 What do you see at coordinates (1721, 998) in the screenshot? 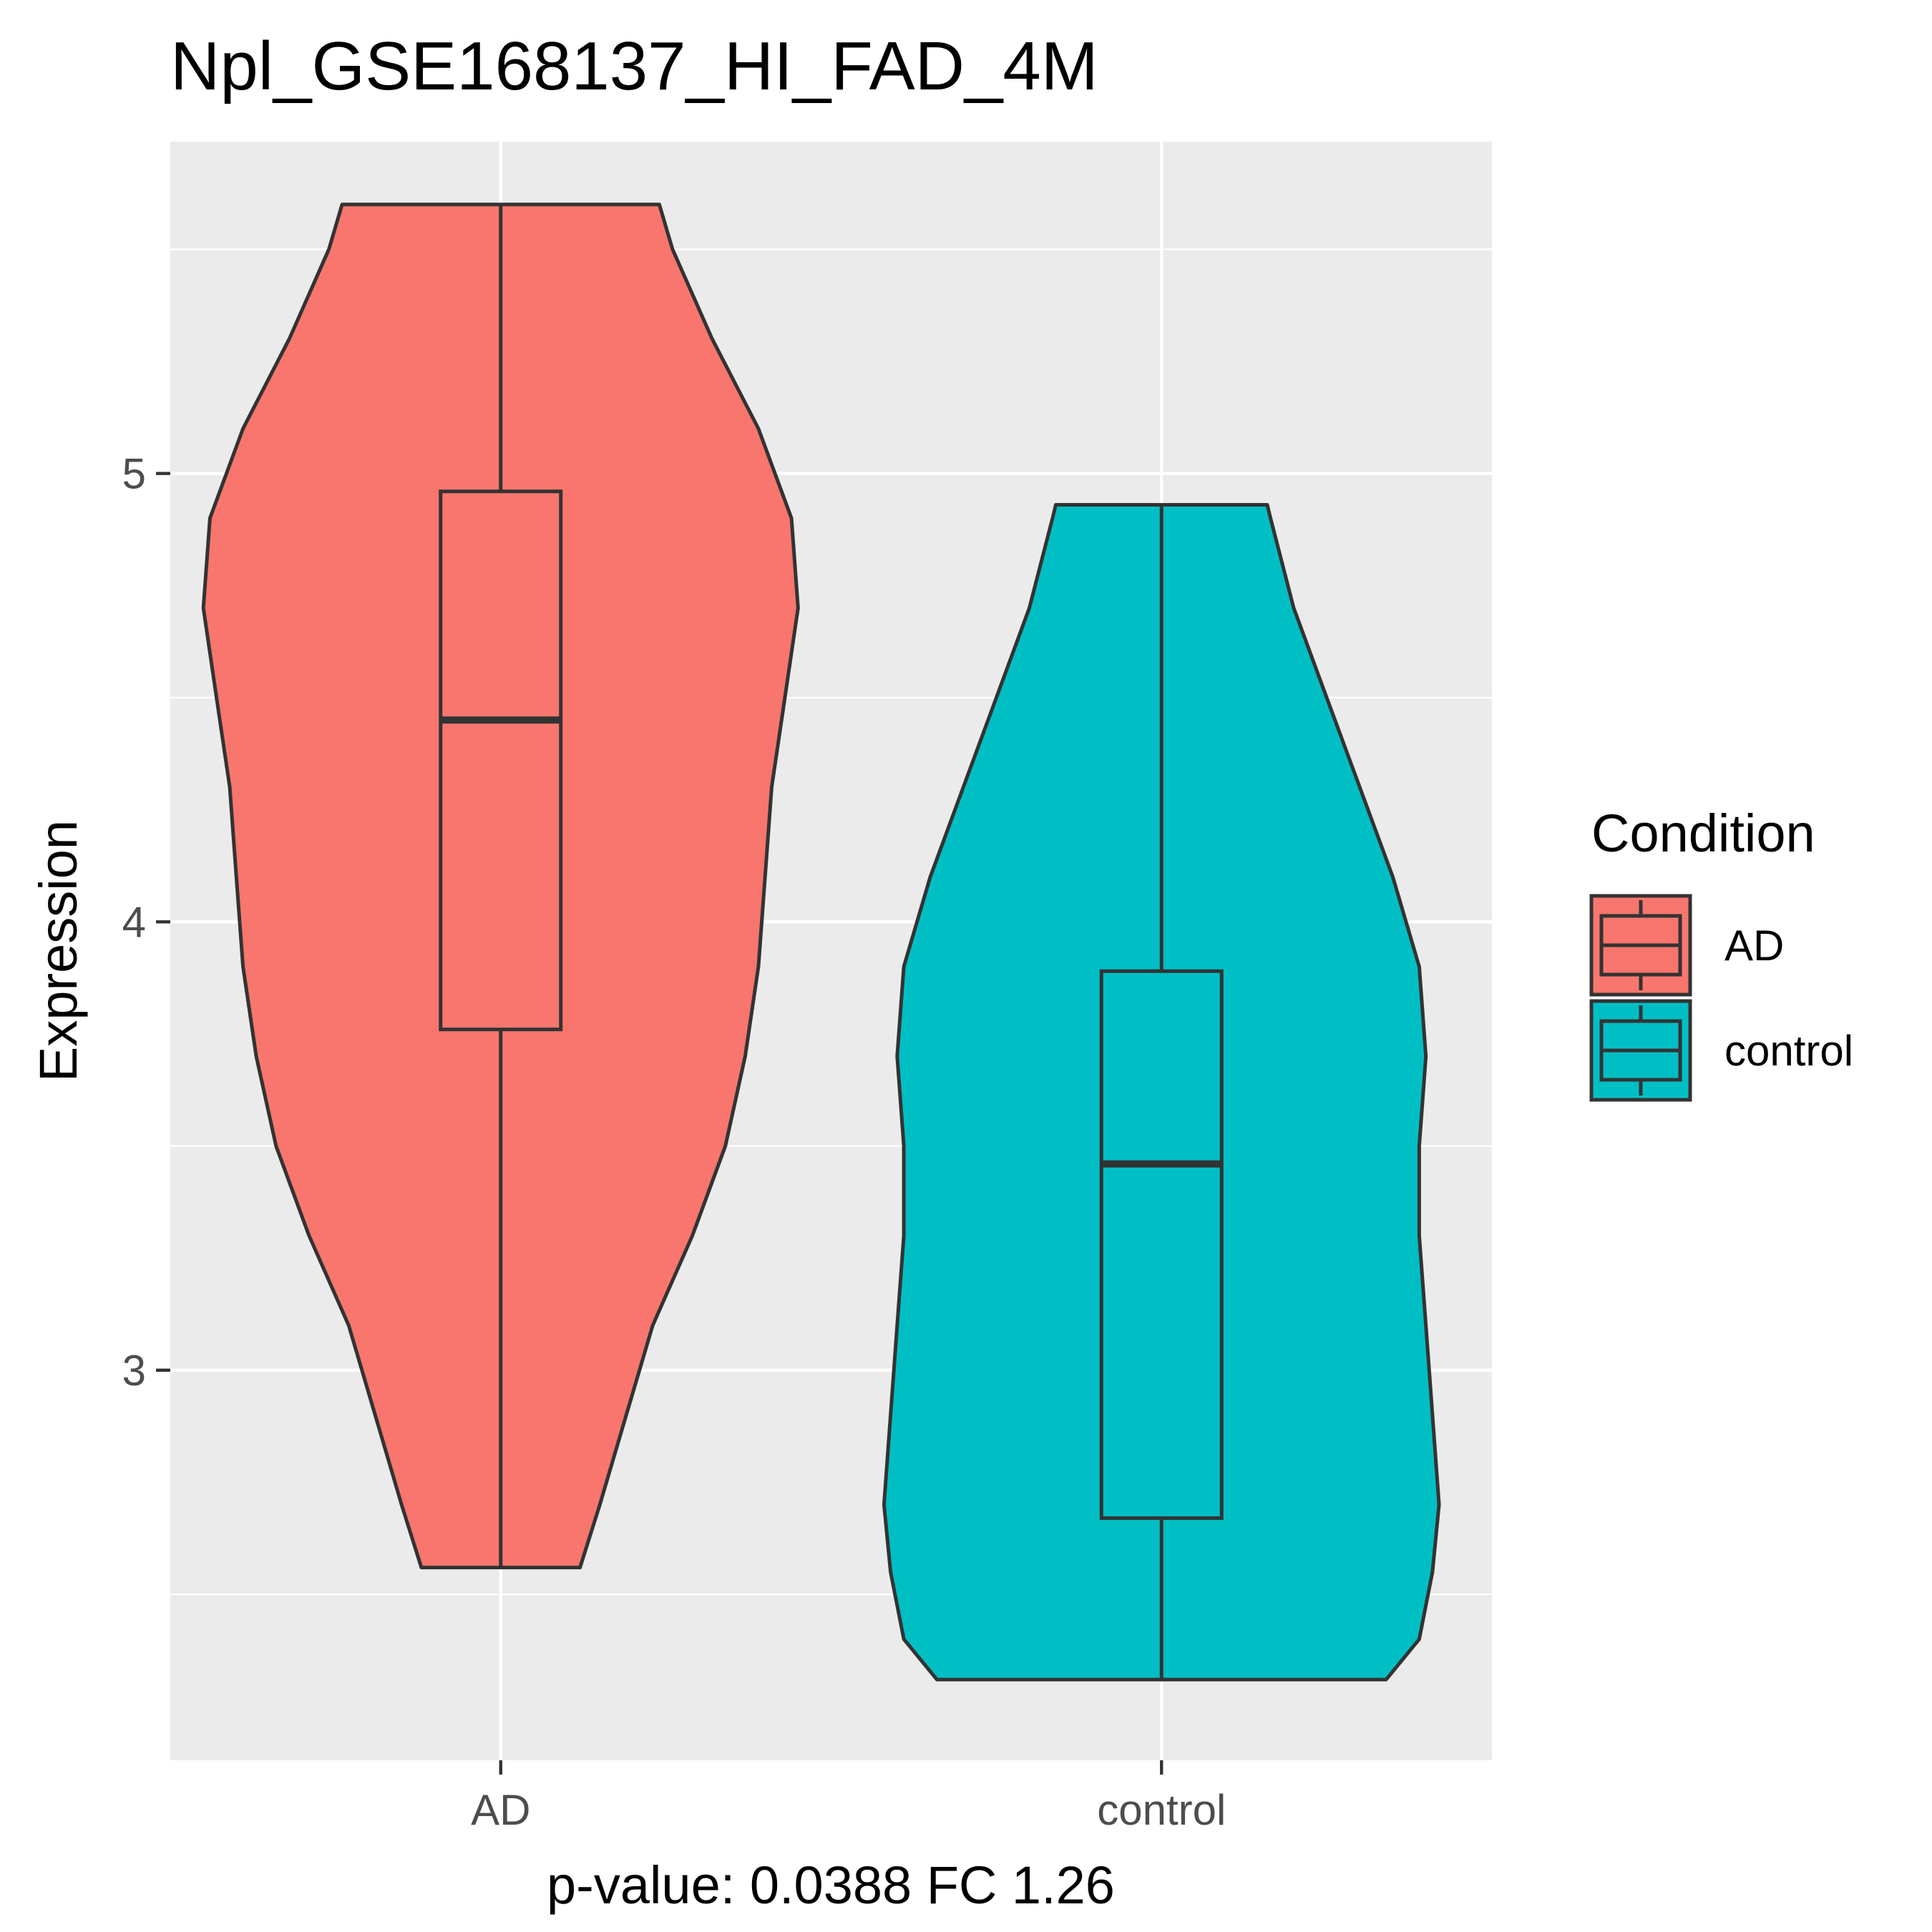
I see `legend-keys: AD control` at bounding box center [1721, 998].